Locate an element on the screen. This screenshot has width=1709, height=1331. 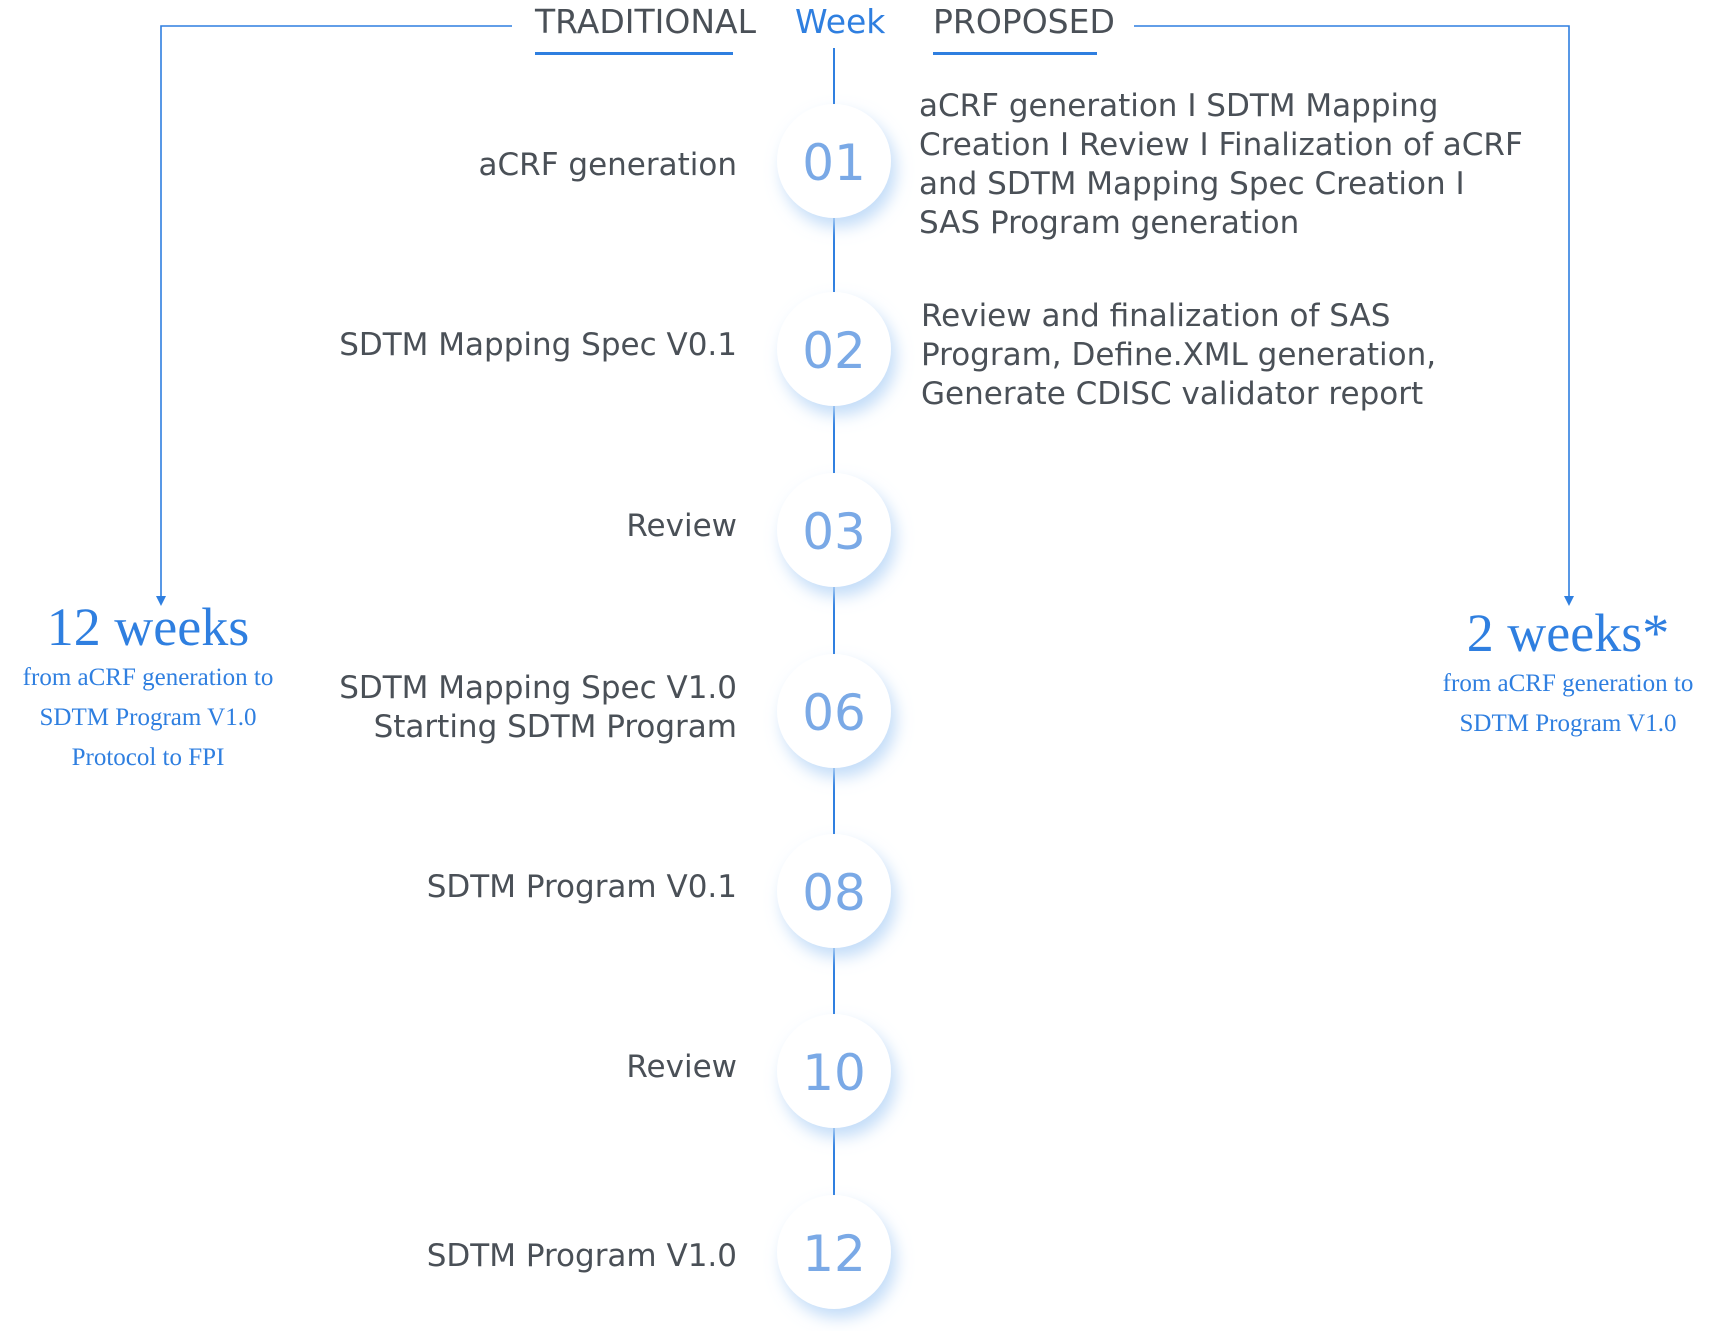
proposed-summary-line: from aCRF generation to is located at coordinates (1568, 683).